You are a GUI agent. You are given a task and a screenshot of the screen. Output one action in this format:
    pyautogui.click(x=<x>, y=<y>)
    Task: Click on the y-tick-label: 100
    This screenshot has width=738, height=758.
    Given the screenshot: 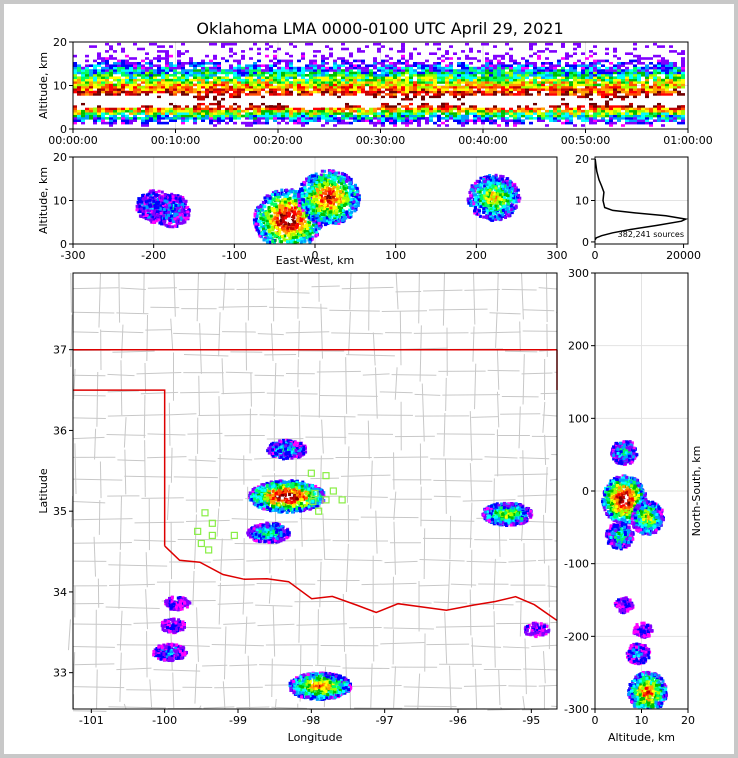 What is the action you would take?
    pyautogui.click(x=578, y=418)
    